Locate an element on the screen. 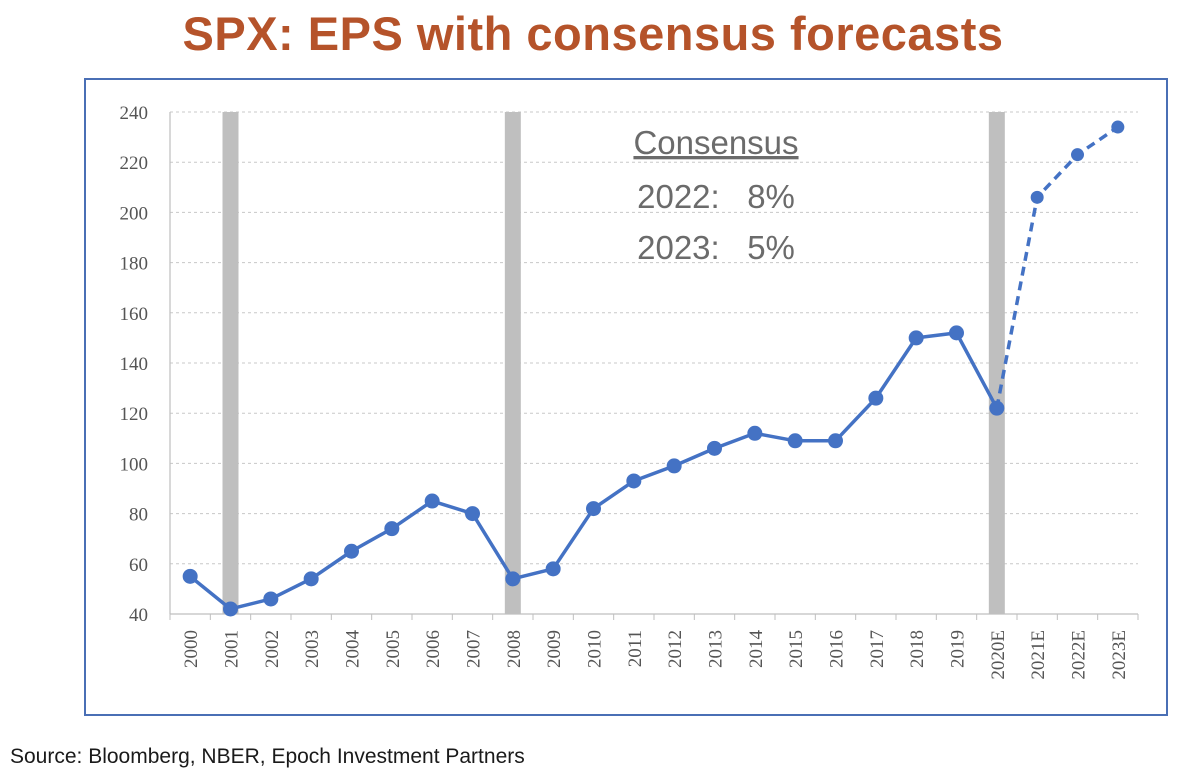  x-tick-label: 2021E is located at coordinates (1038, 655).